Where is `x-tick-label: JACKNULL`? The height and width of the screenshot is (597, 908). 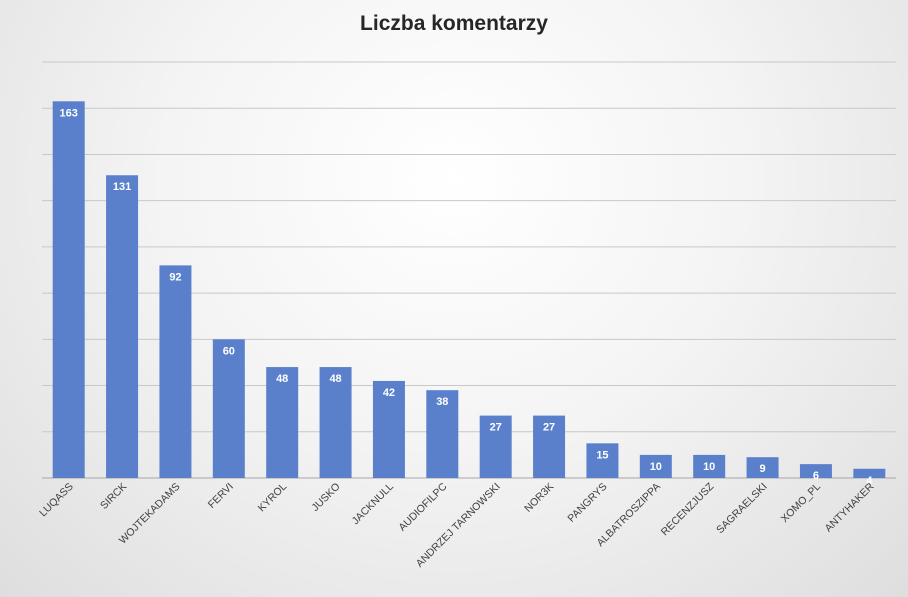
x-tick-label: JACKNULL is located at coordinates (373, 504).